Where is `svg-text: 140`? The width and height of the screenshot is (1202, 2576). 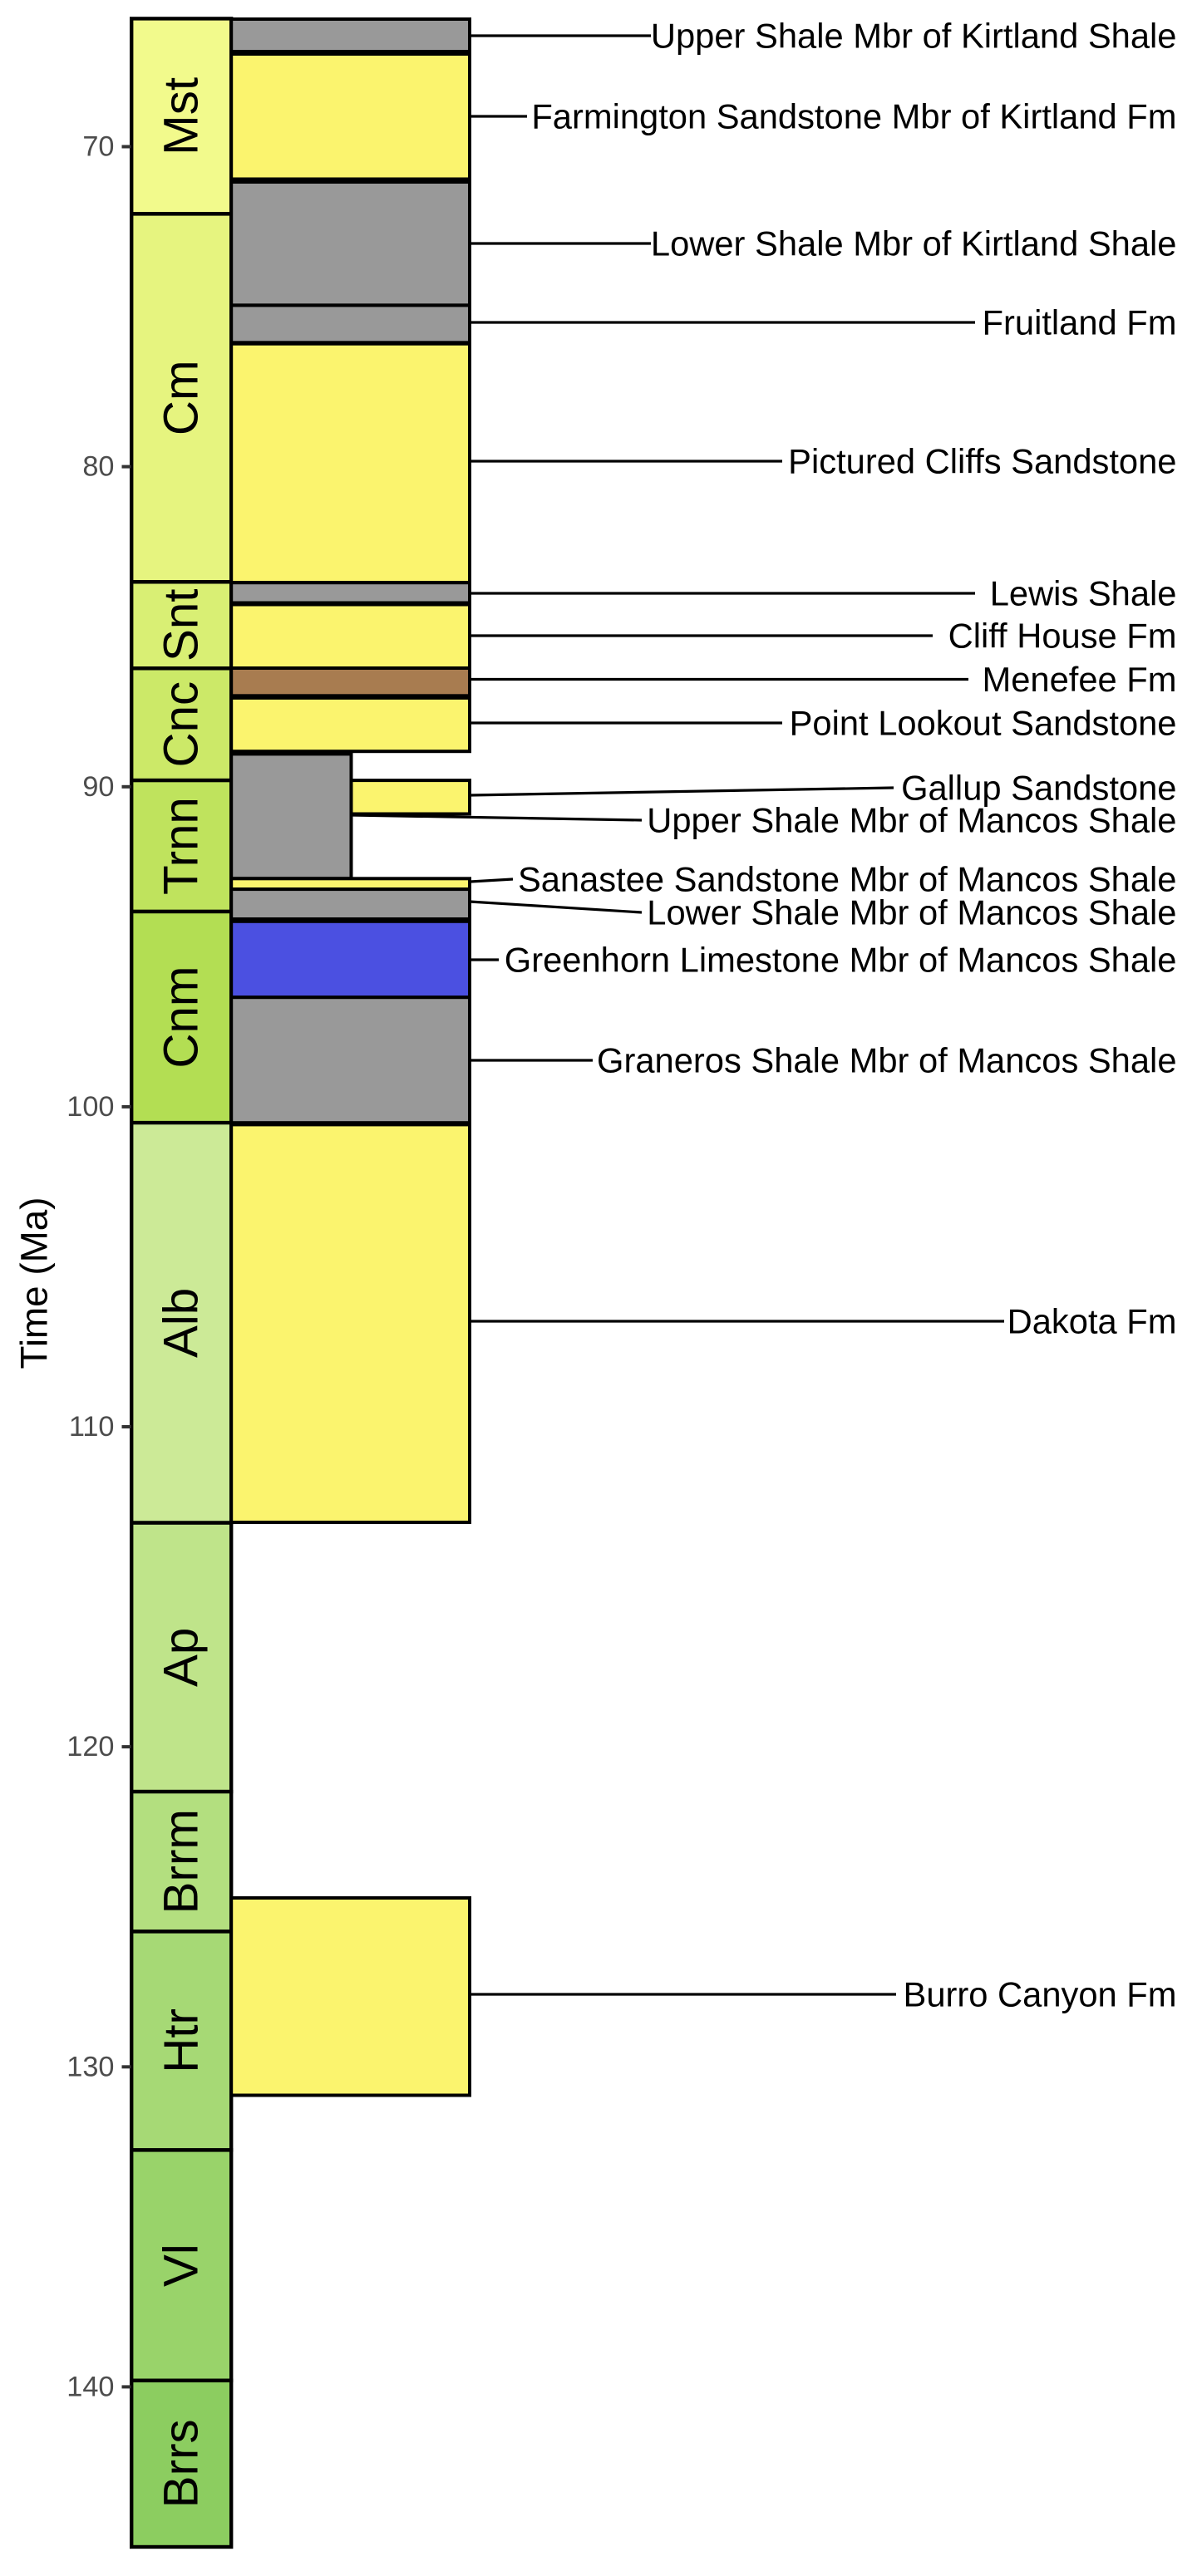 svg-text: 140 is located at coordinates (91, 2386).